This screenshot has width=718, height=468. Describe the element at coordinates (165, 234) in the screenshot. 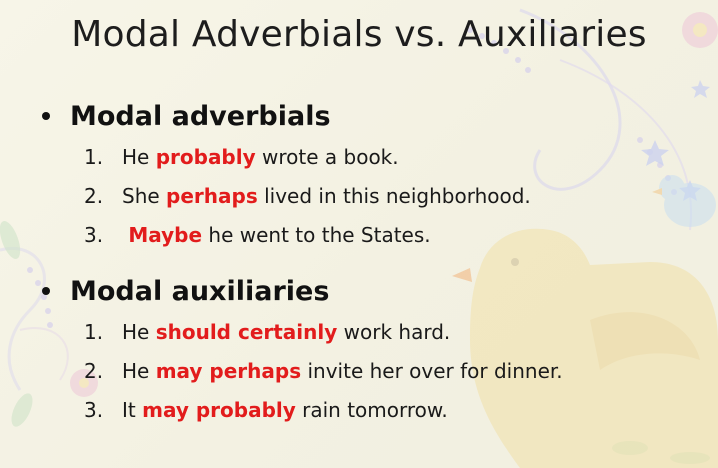

I see `emphasized-word: Maybe` at that location.